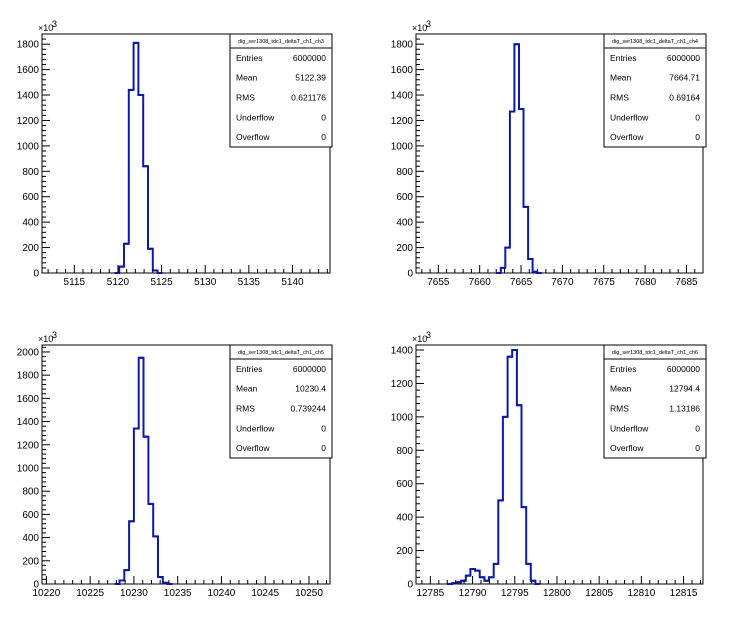  Describe the element at coordinates (205, 282) in the screenshot. I see `x-tick-label: 5130` at that location.